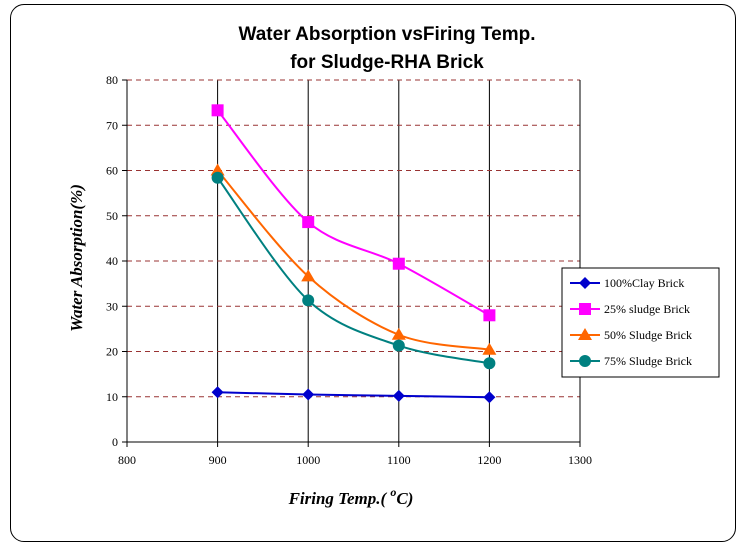 The width and height of the screenshot is (741, 546). Describe the element at coordinates (644, 283) in the screenshot. I see `legend-label: 100%Clay Brick` at that location.